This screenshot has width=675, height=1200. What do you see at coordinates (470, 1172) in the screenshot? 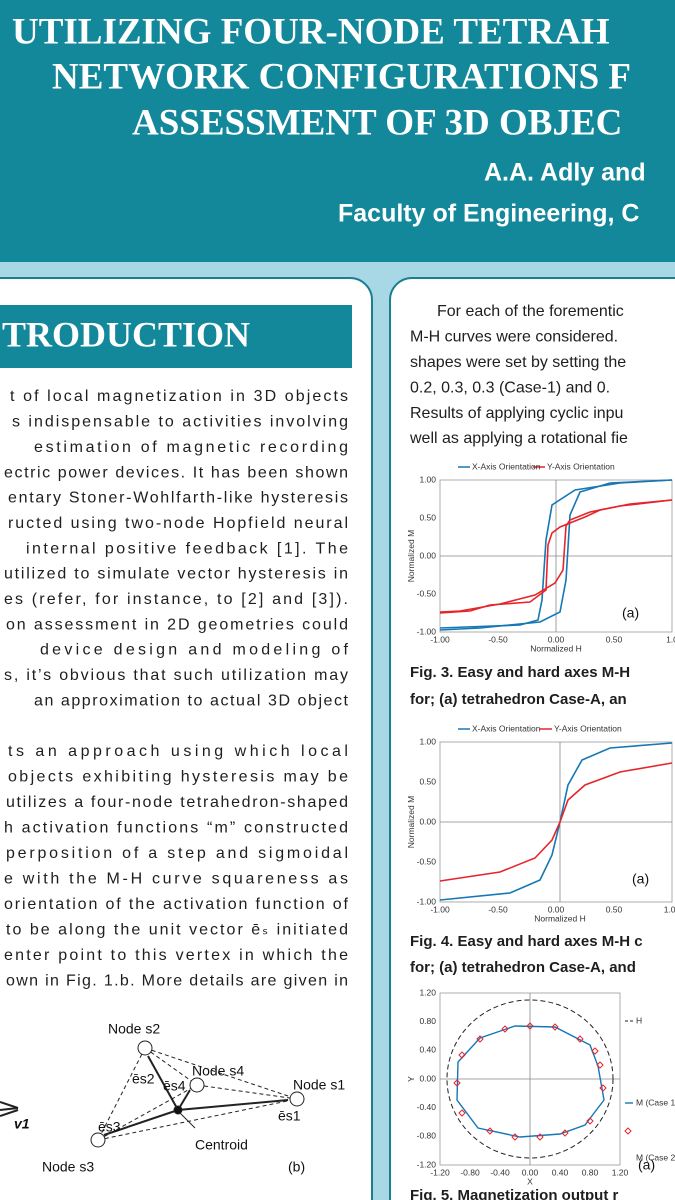
I see `x-tick-label: -0.80` at bounding box center [470, 1172].